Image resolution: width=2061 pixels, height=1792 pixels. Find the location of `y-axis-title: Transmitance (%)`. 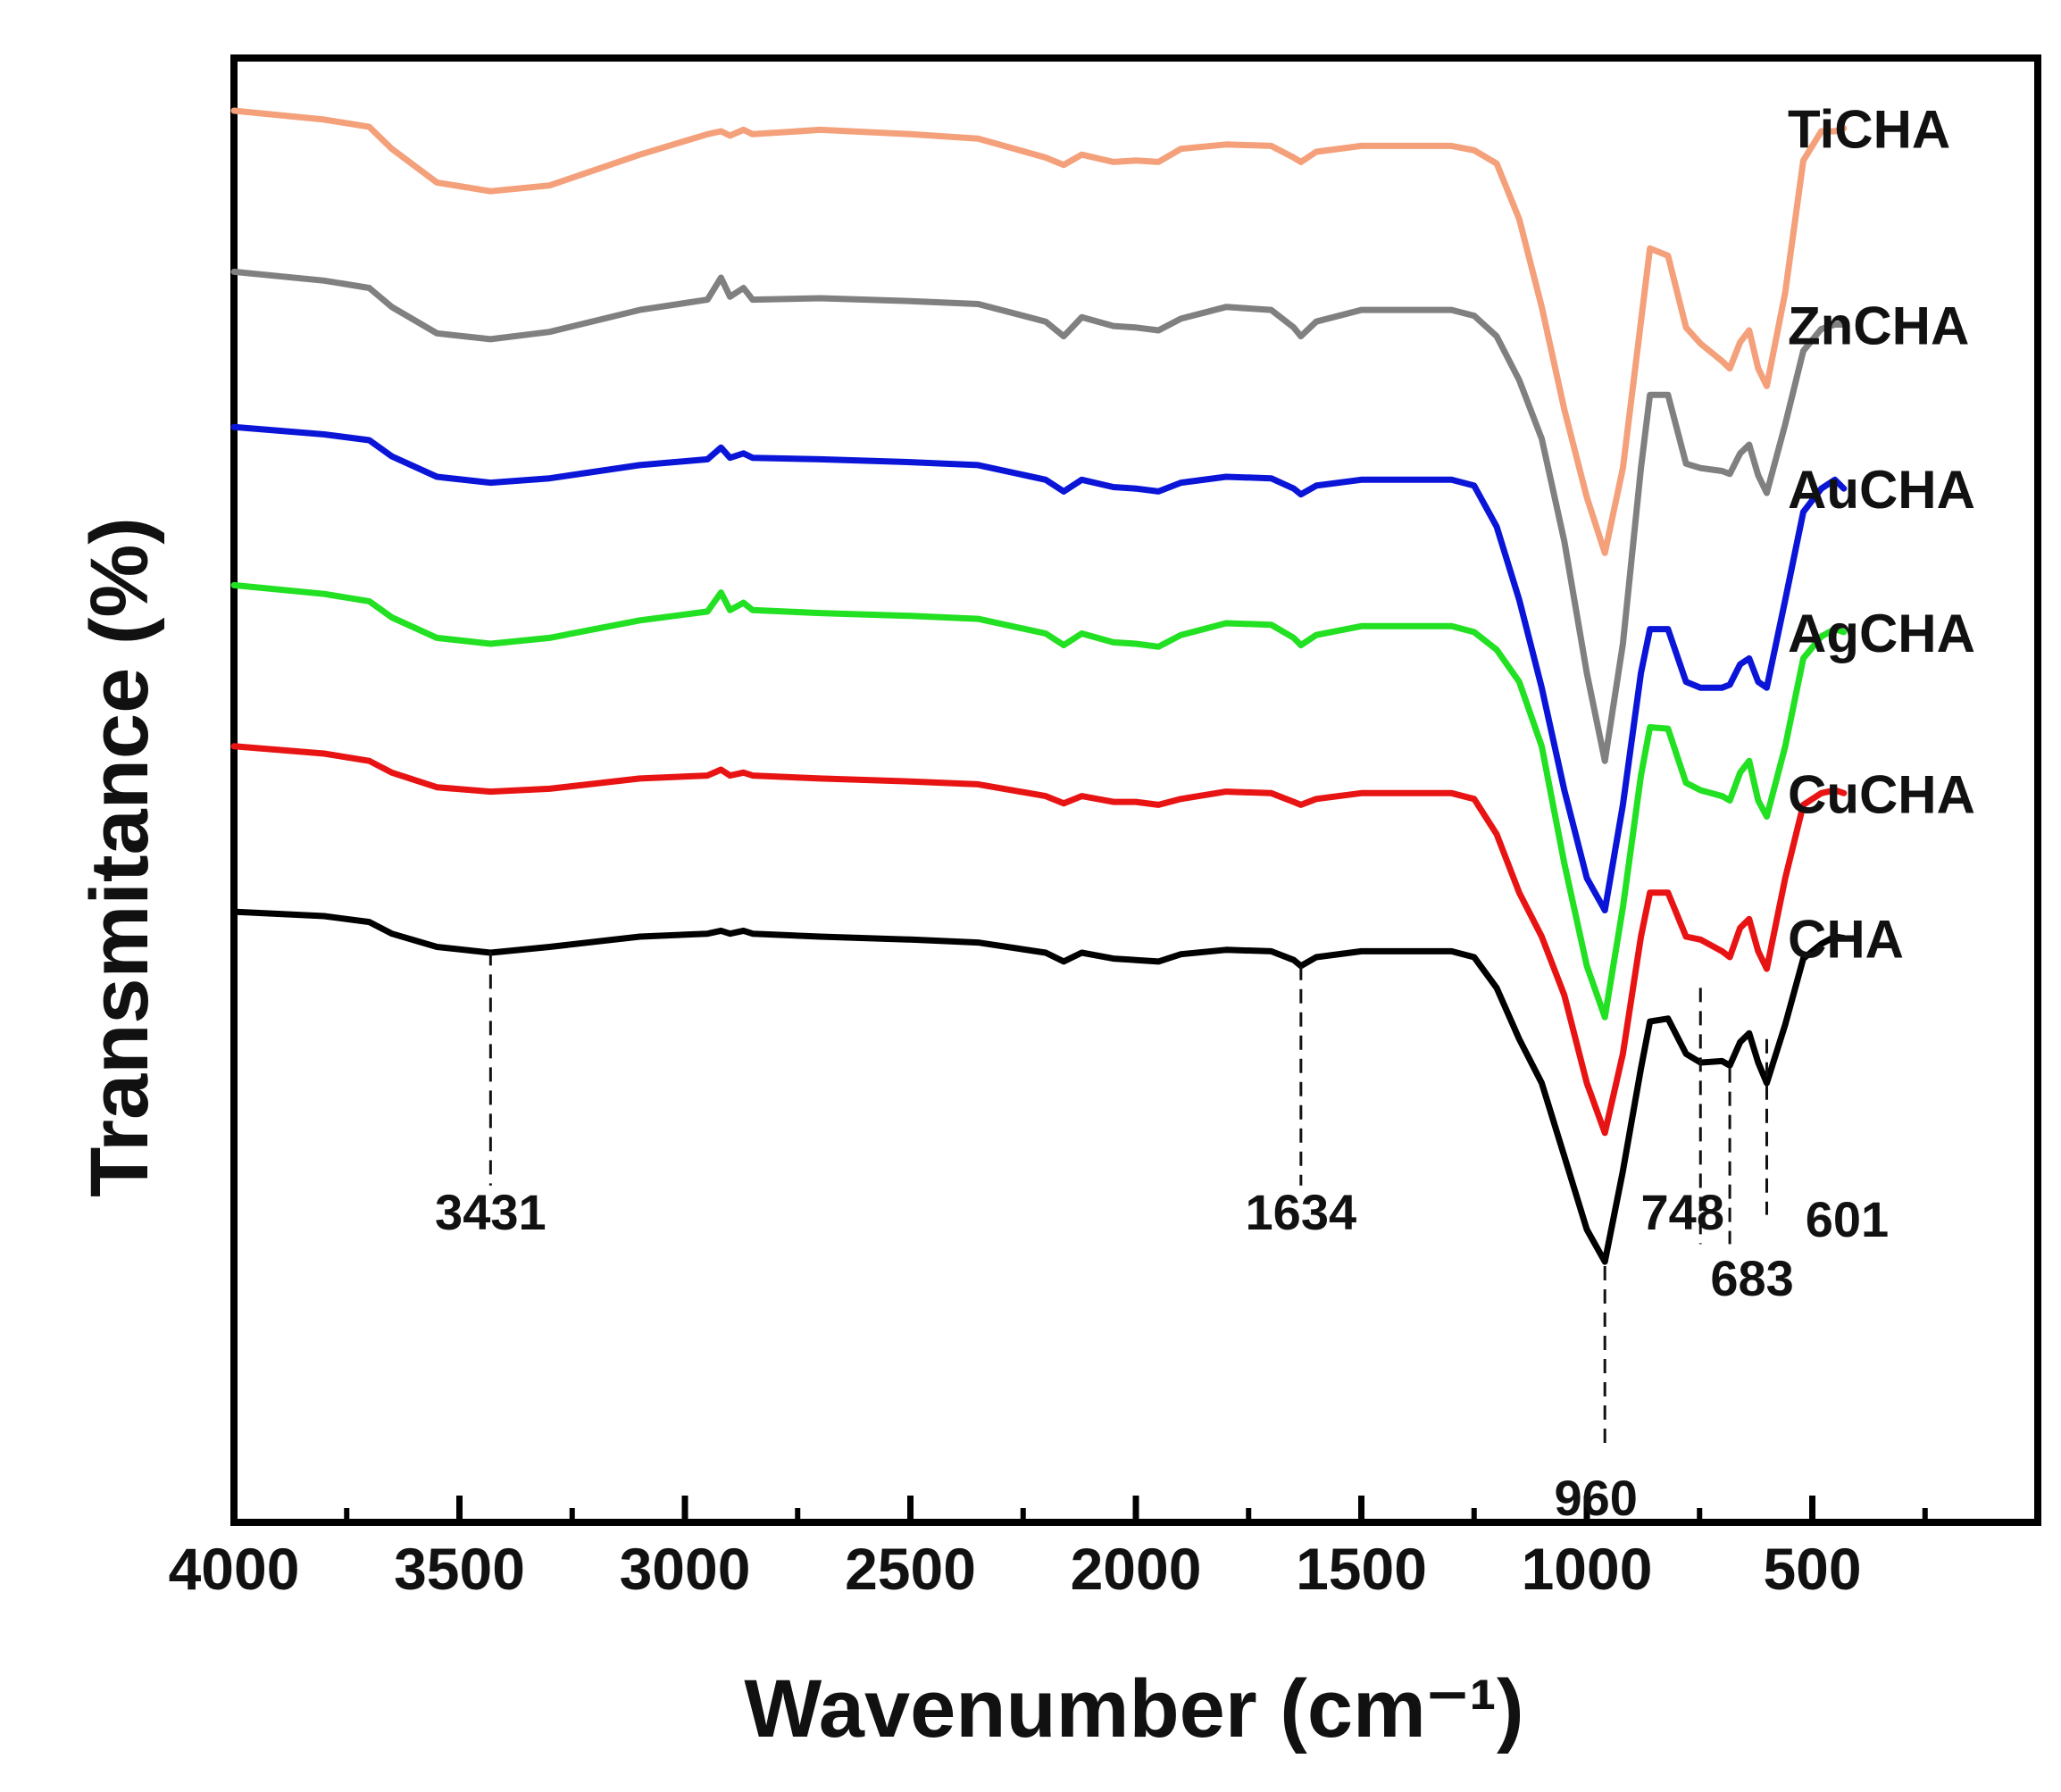

y-axis-title: Transmitance (%) is located at coordinates (120, 857).